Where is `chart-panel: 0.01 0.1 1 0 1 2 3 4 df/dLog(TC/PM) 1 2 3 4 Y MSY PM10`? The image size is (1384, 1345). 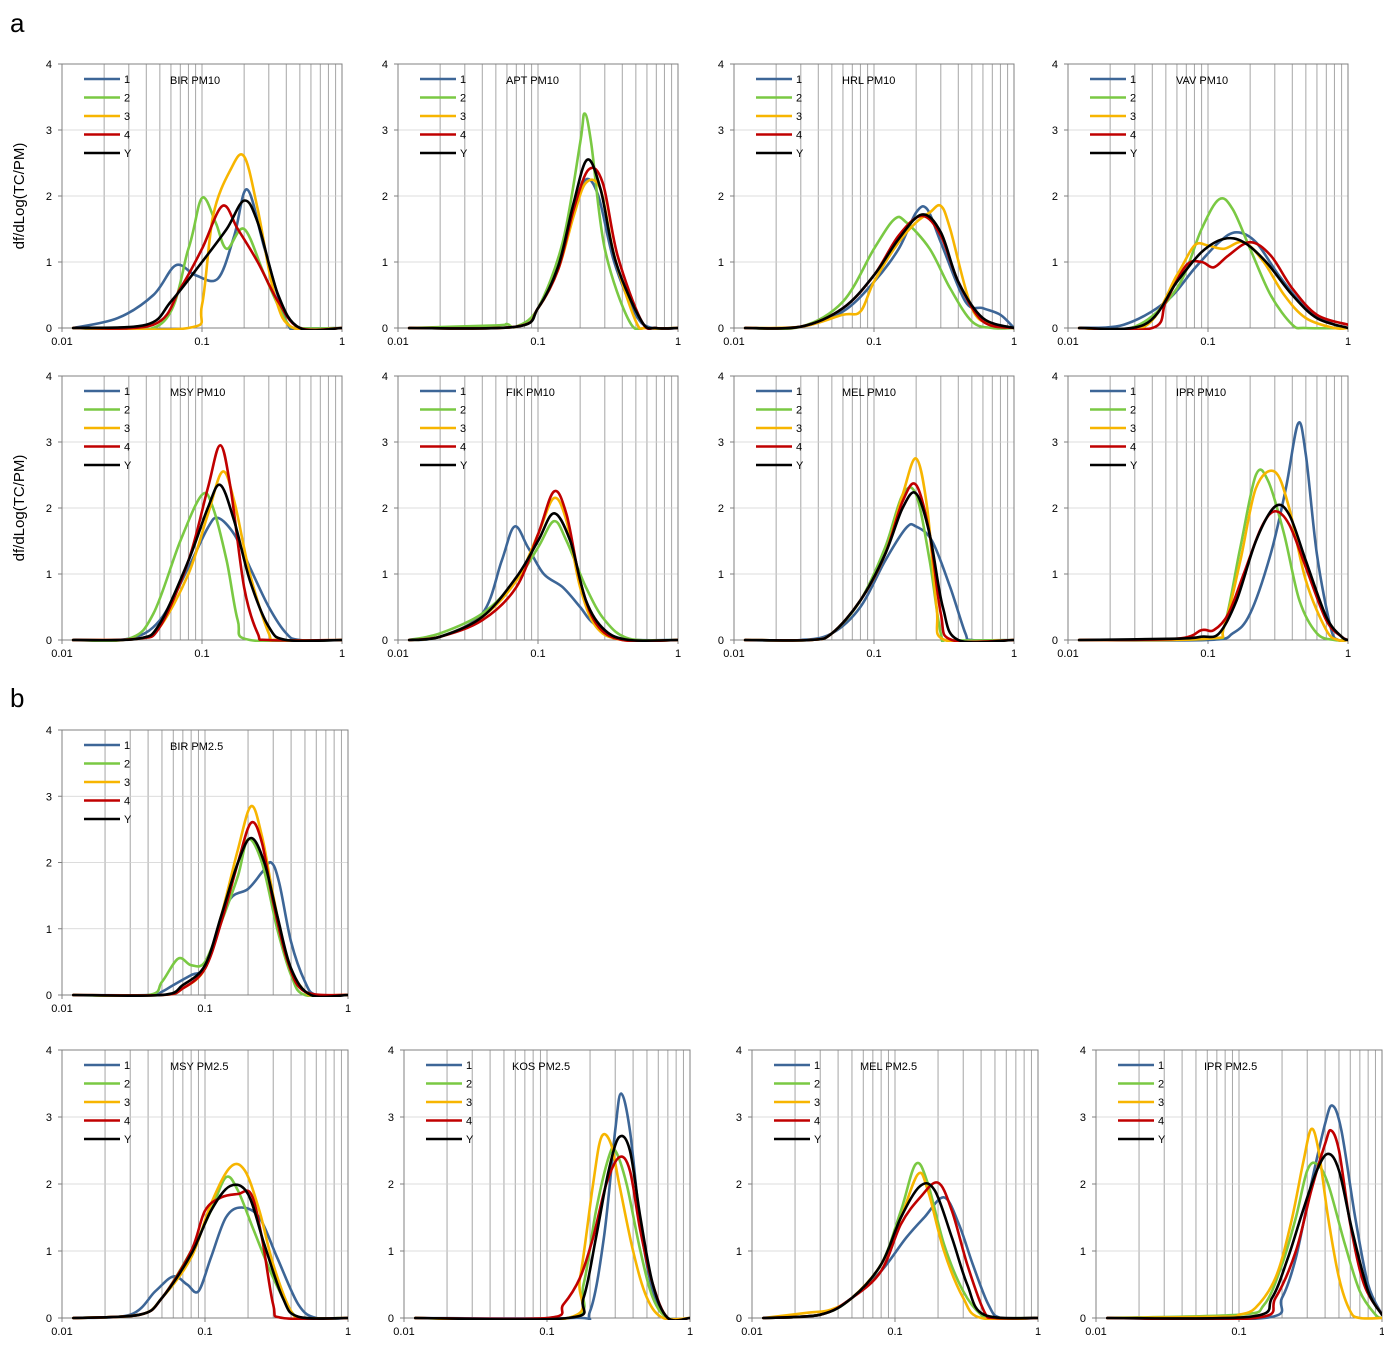 chart-panel: 0.01 0.1 1 0 1 2 3 4 df/dLog(TC/PM) 1 2 3 4 Y MSY PM10 is located at coordinates (178, 515).